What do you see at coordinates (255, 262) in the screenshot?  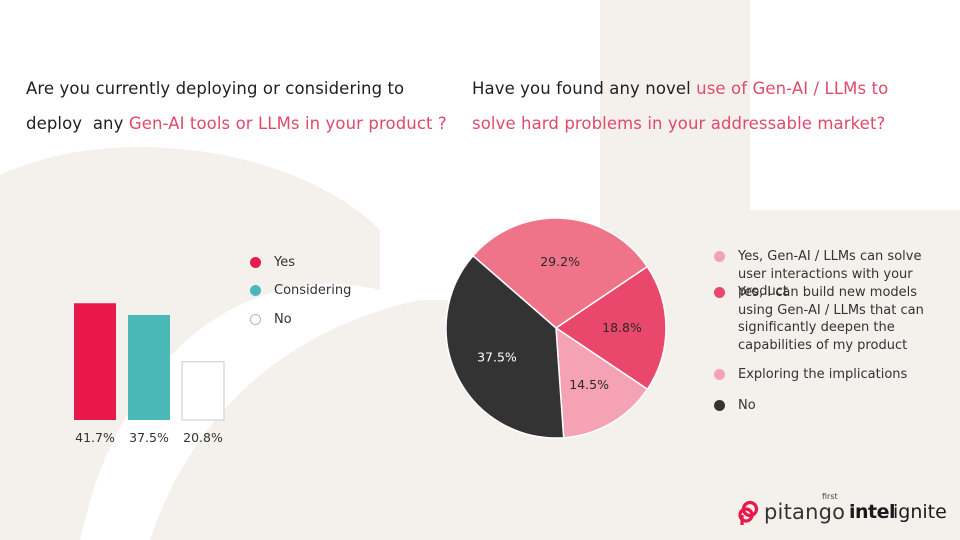 I see `bar-legend-dot-yes` at bounding box center [255, 262].